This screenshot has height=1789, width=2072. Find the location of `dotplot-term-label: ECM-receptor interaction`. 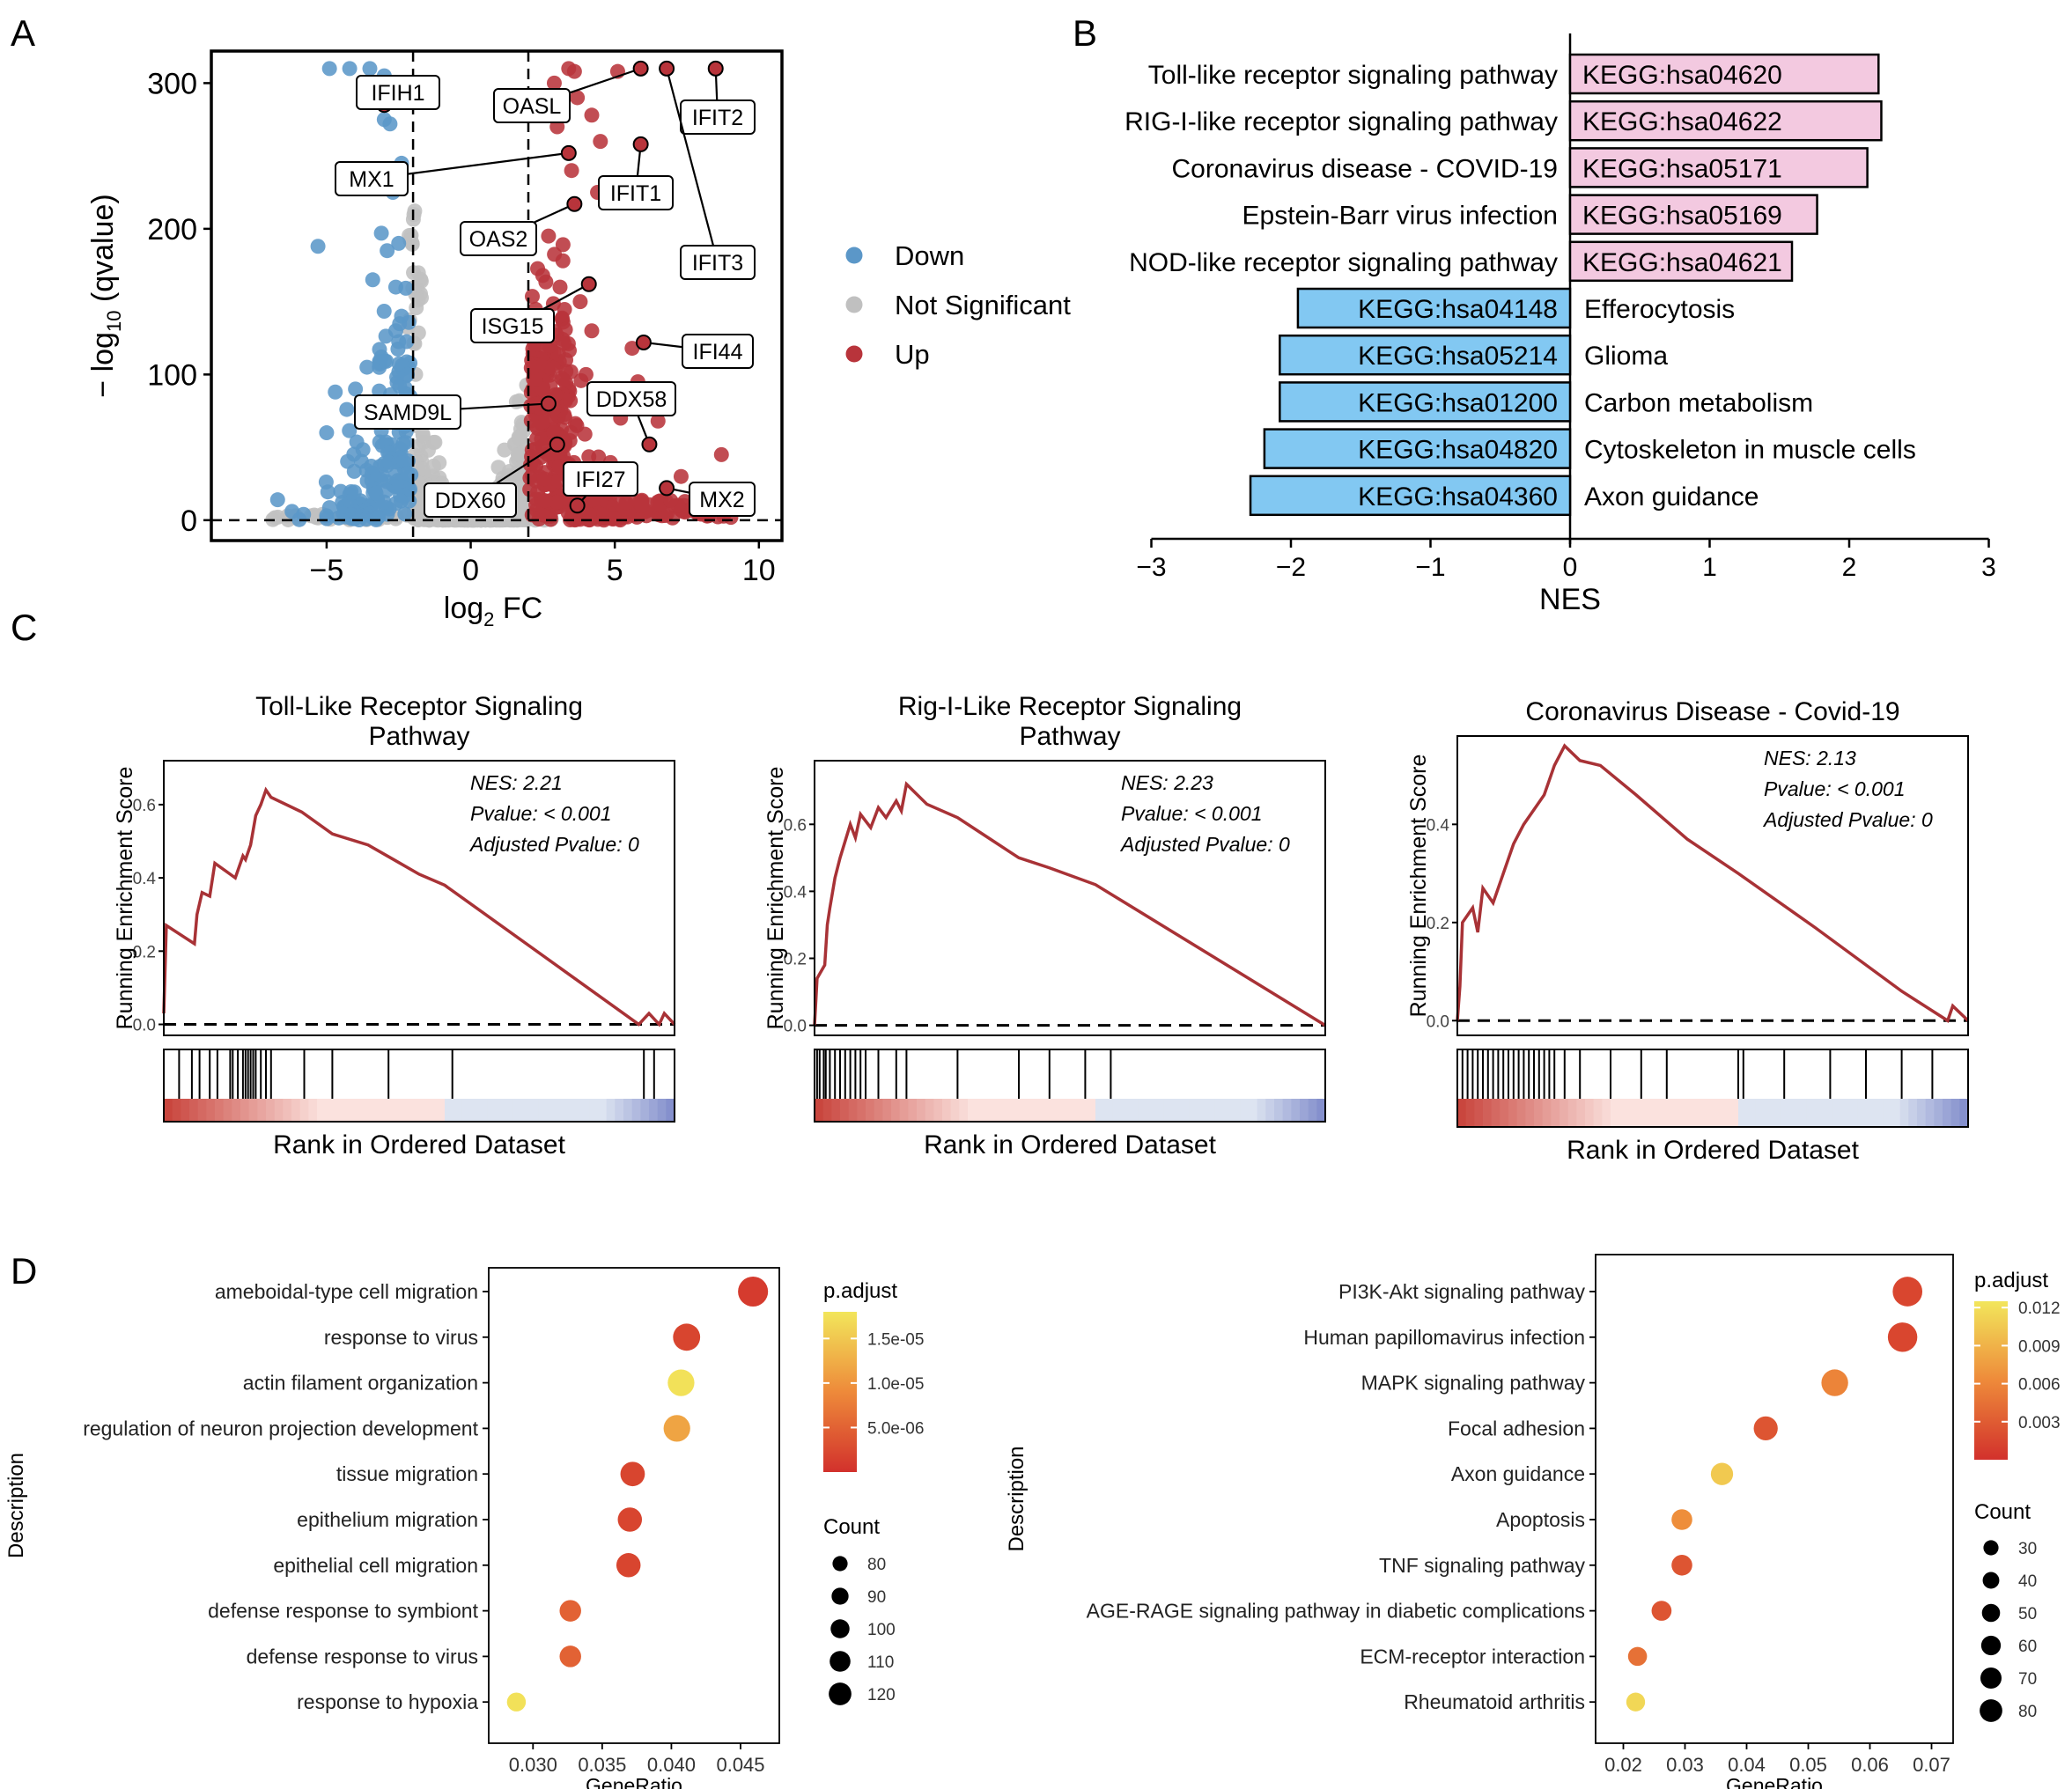

dotplot-term-label: ECM-receptor interaction is located at coordinates (1473, 1656).